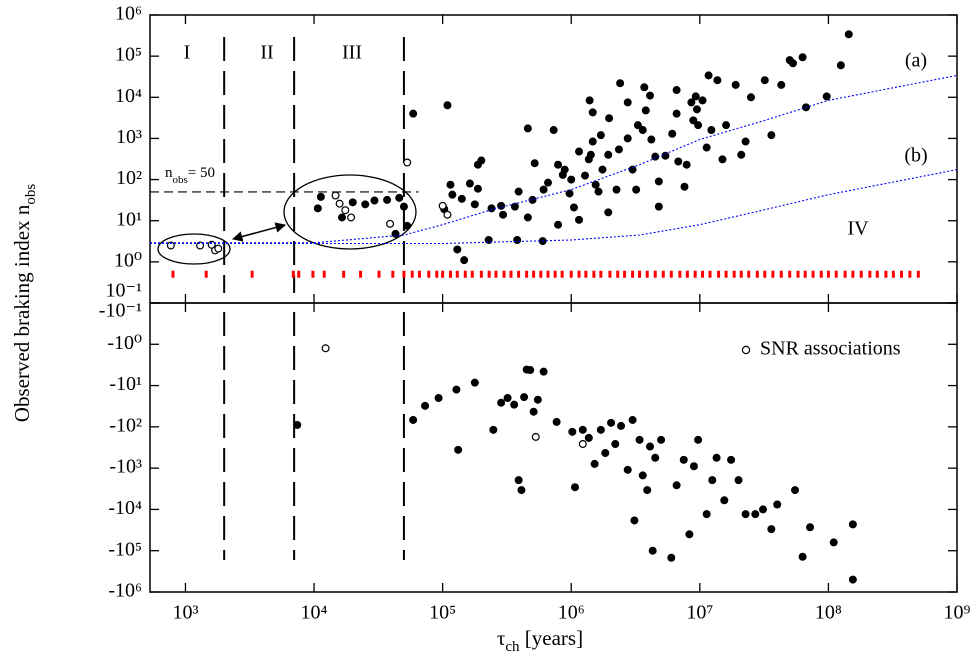  Describe the element at coordinates (180, 179) in the screenshot. I see `reference-label-part: obs` at that location.